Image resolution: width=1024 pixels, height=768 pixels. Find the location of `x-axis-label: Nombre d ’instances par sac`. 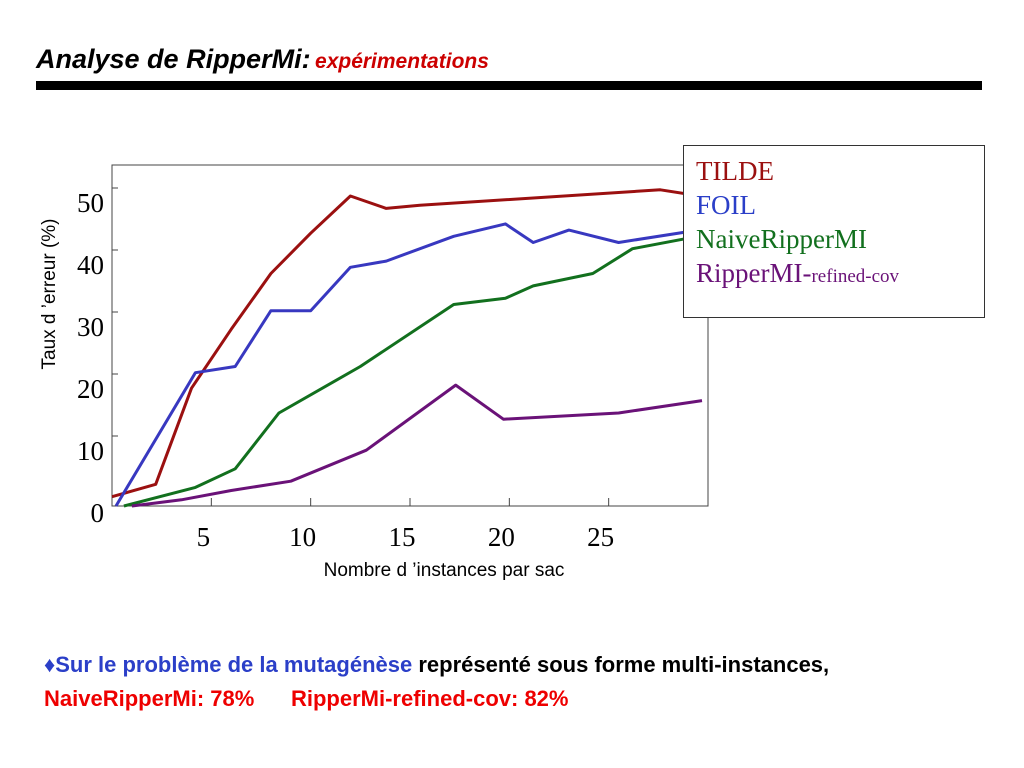

x-axis-label: Nombre d ’instances par sac is located at coordinates (444, 570).